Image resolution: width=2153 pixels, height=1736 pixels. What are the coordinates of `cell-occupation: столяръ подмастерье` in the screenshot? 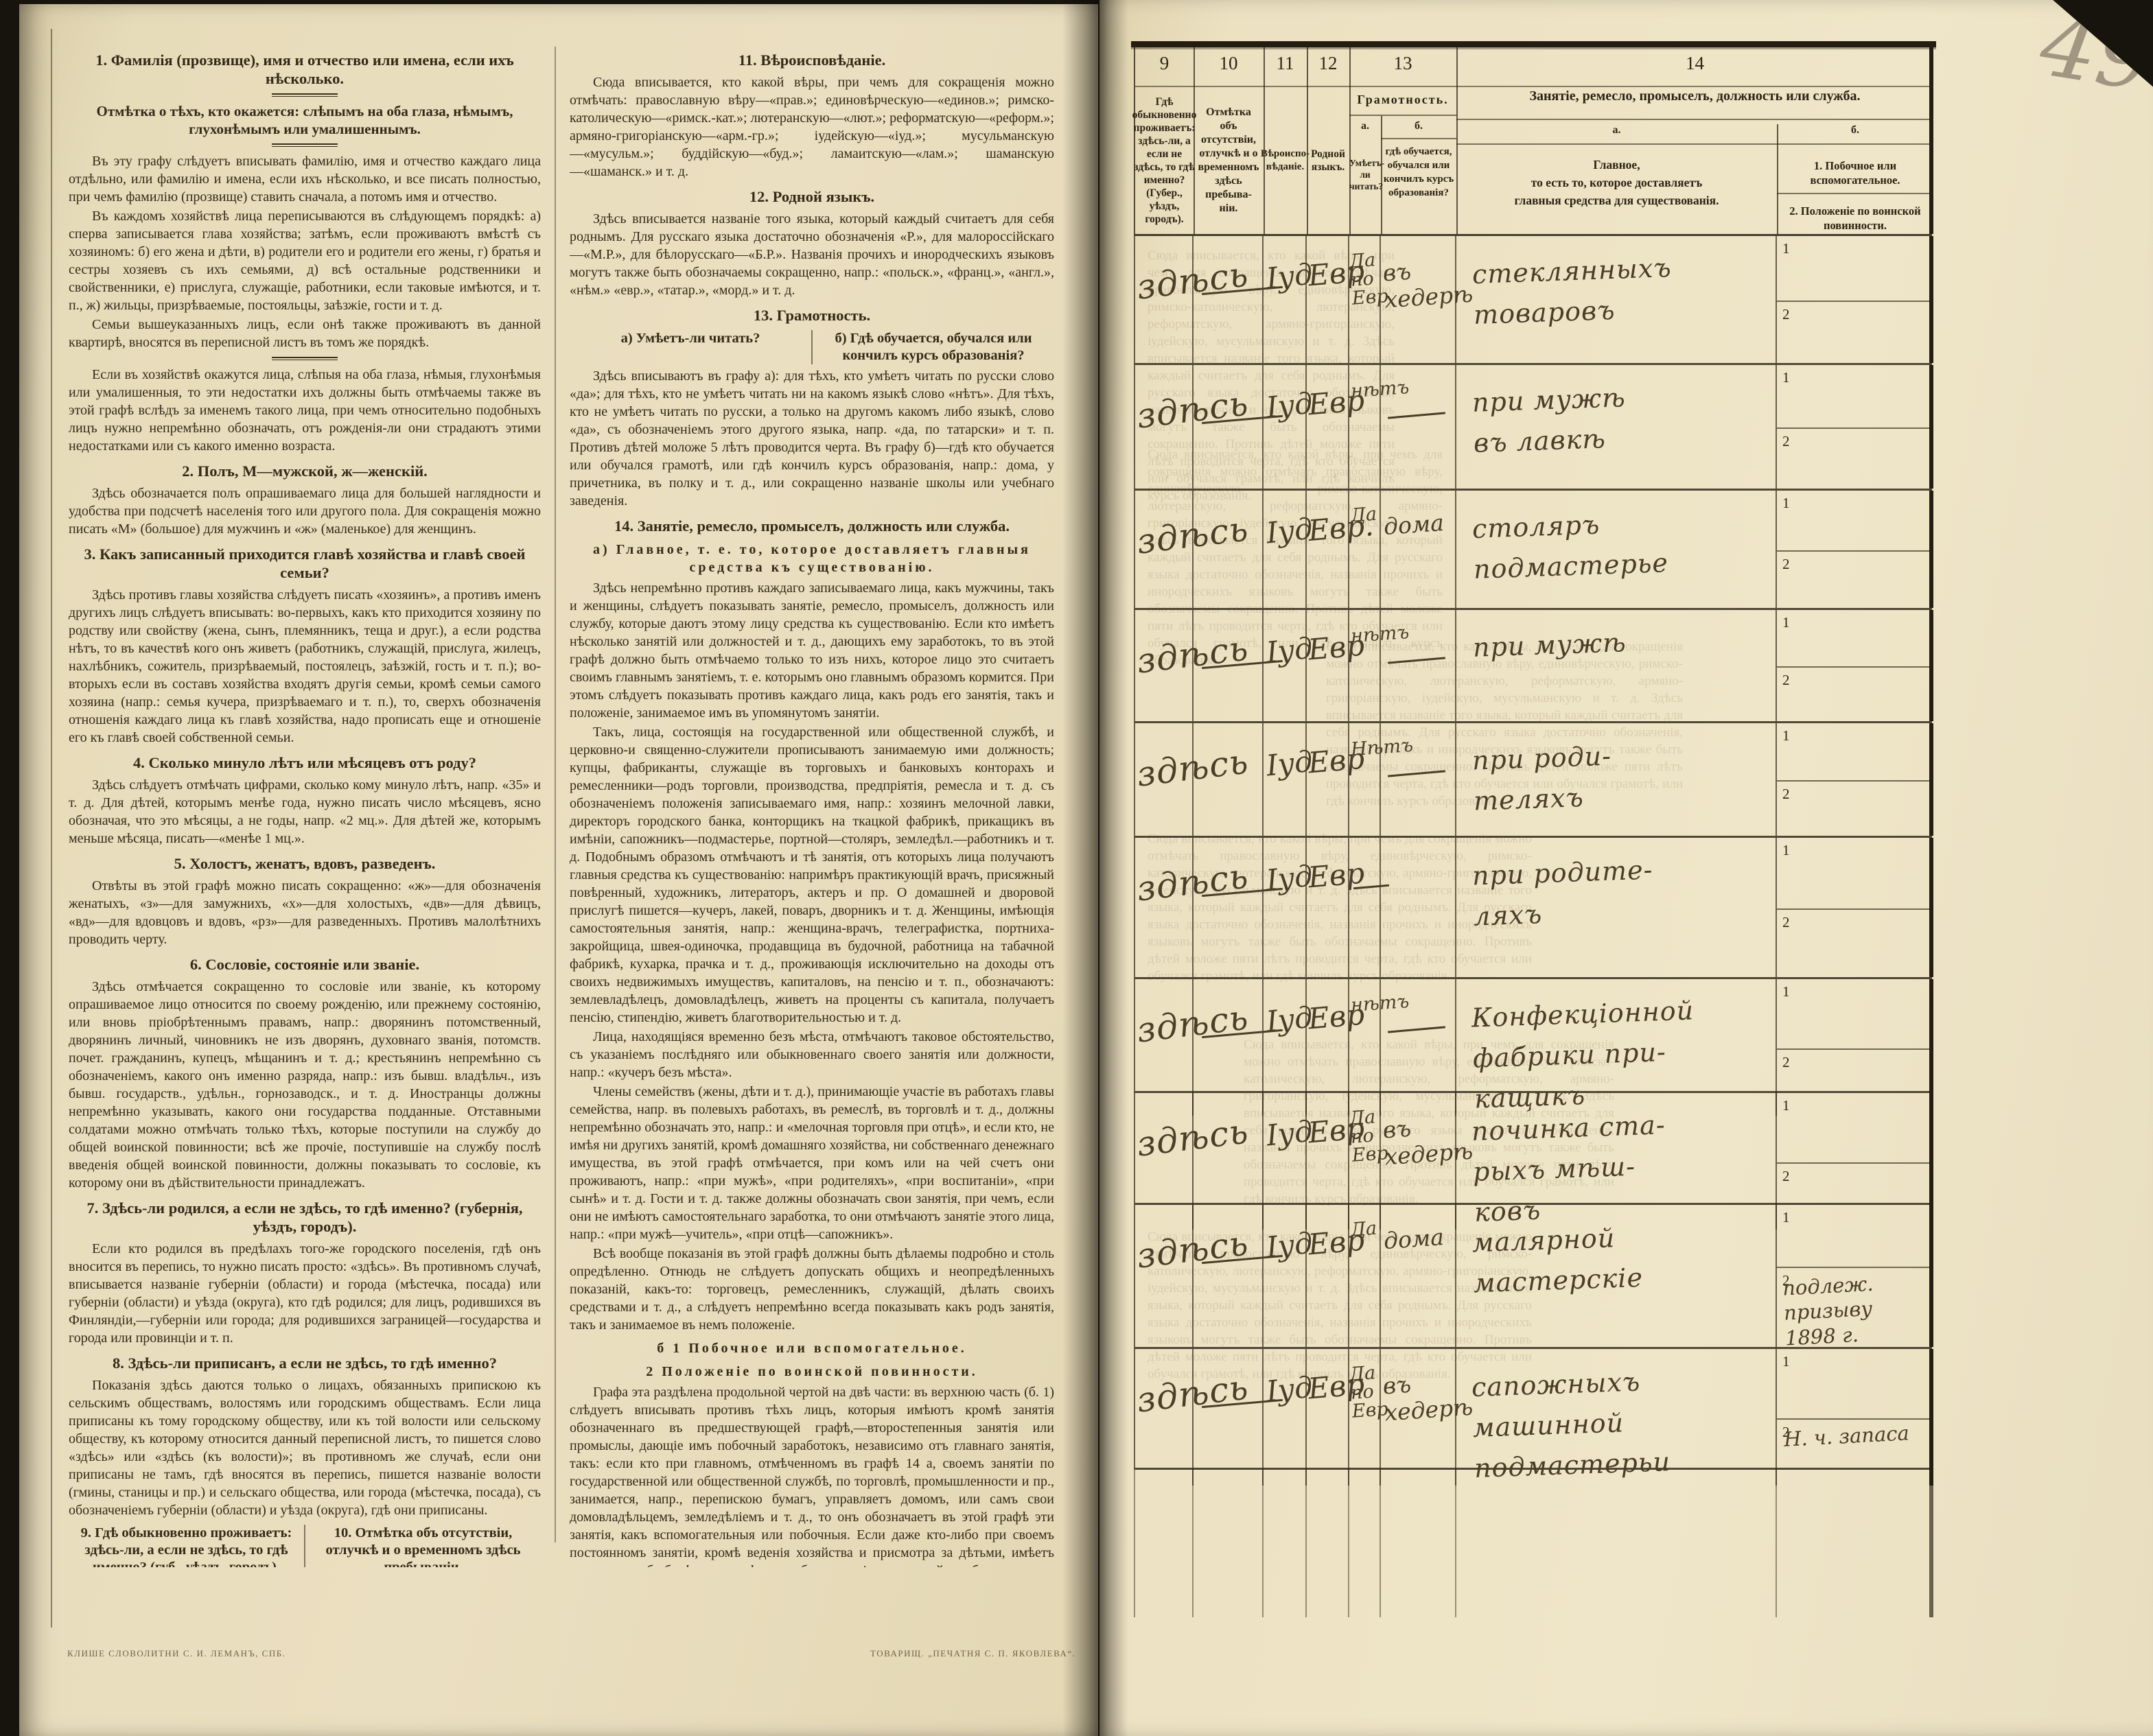 It's located at (1616, 550).